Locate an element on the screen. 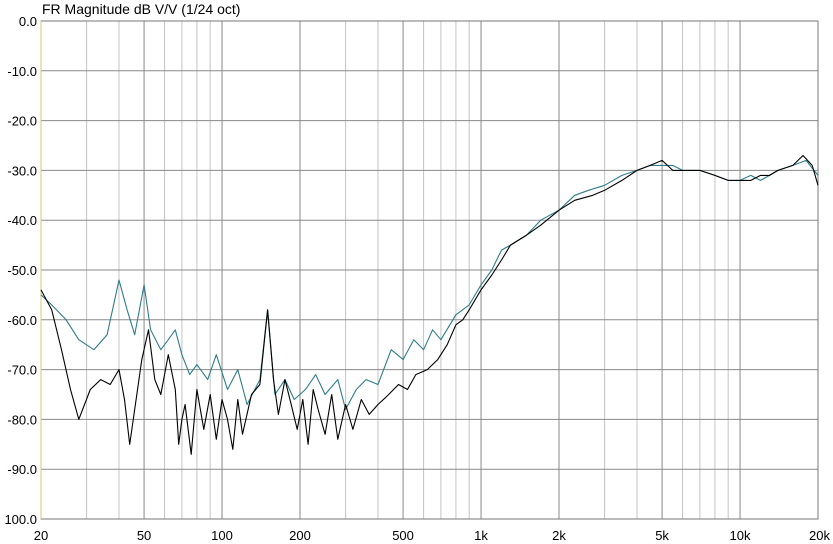  x-tick-label: 50 is located at coordinates (144, 535).